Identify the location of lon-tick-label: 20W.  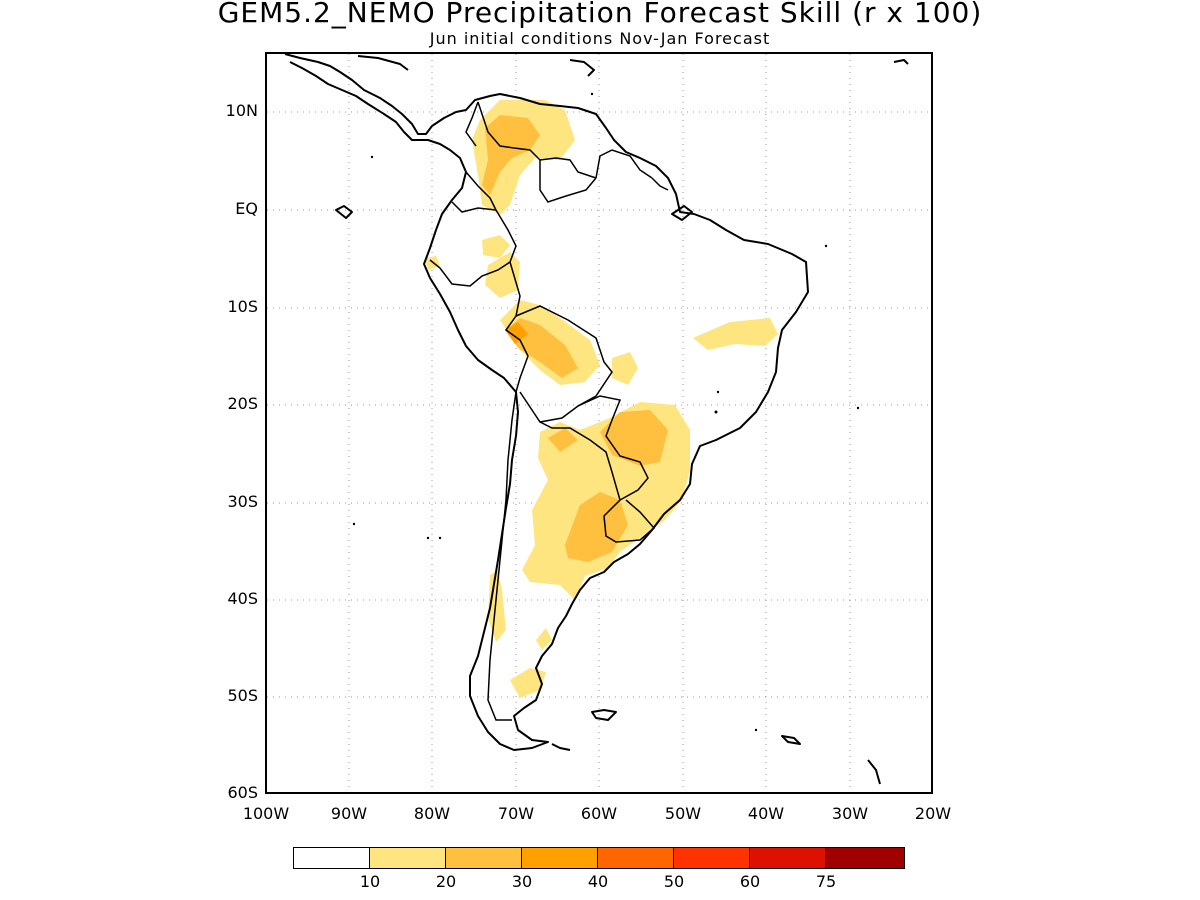
(933, 813).